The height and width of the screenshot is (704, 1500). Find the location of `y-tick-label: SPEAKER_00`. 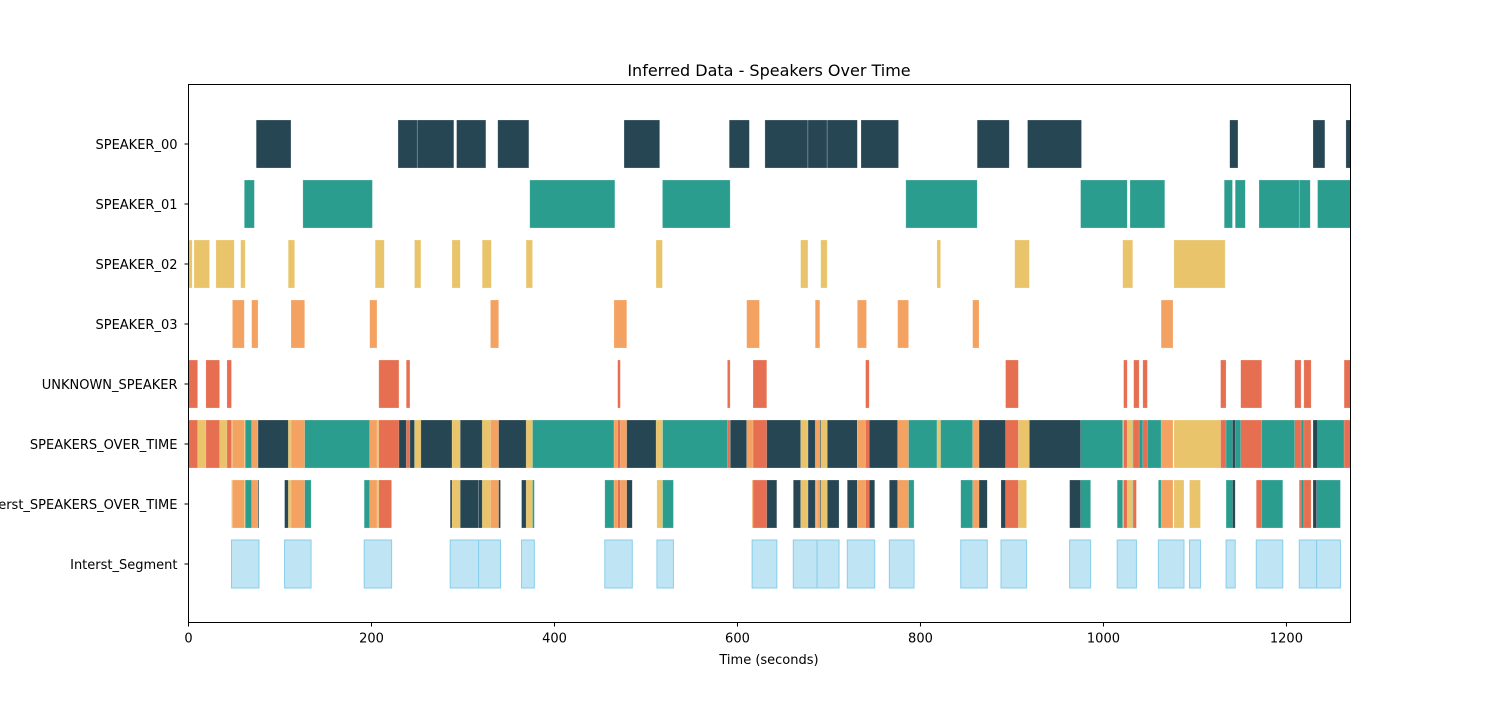

y-tick-label: SPEAKER_00 is located at coordinates (136, 145).